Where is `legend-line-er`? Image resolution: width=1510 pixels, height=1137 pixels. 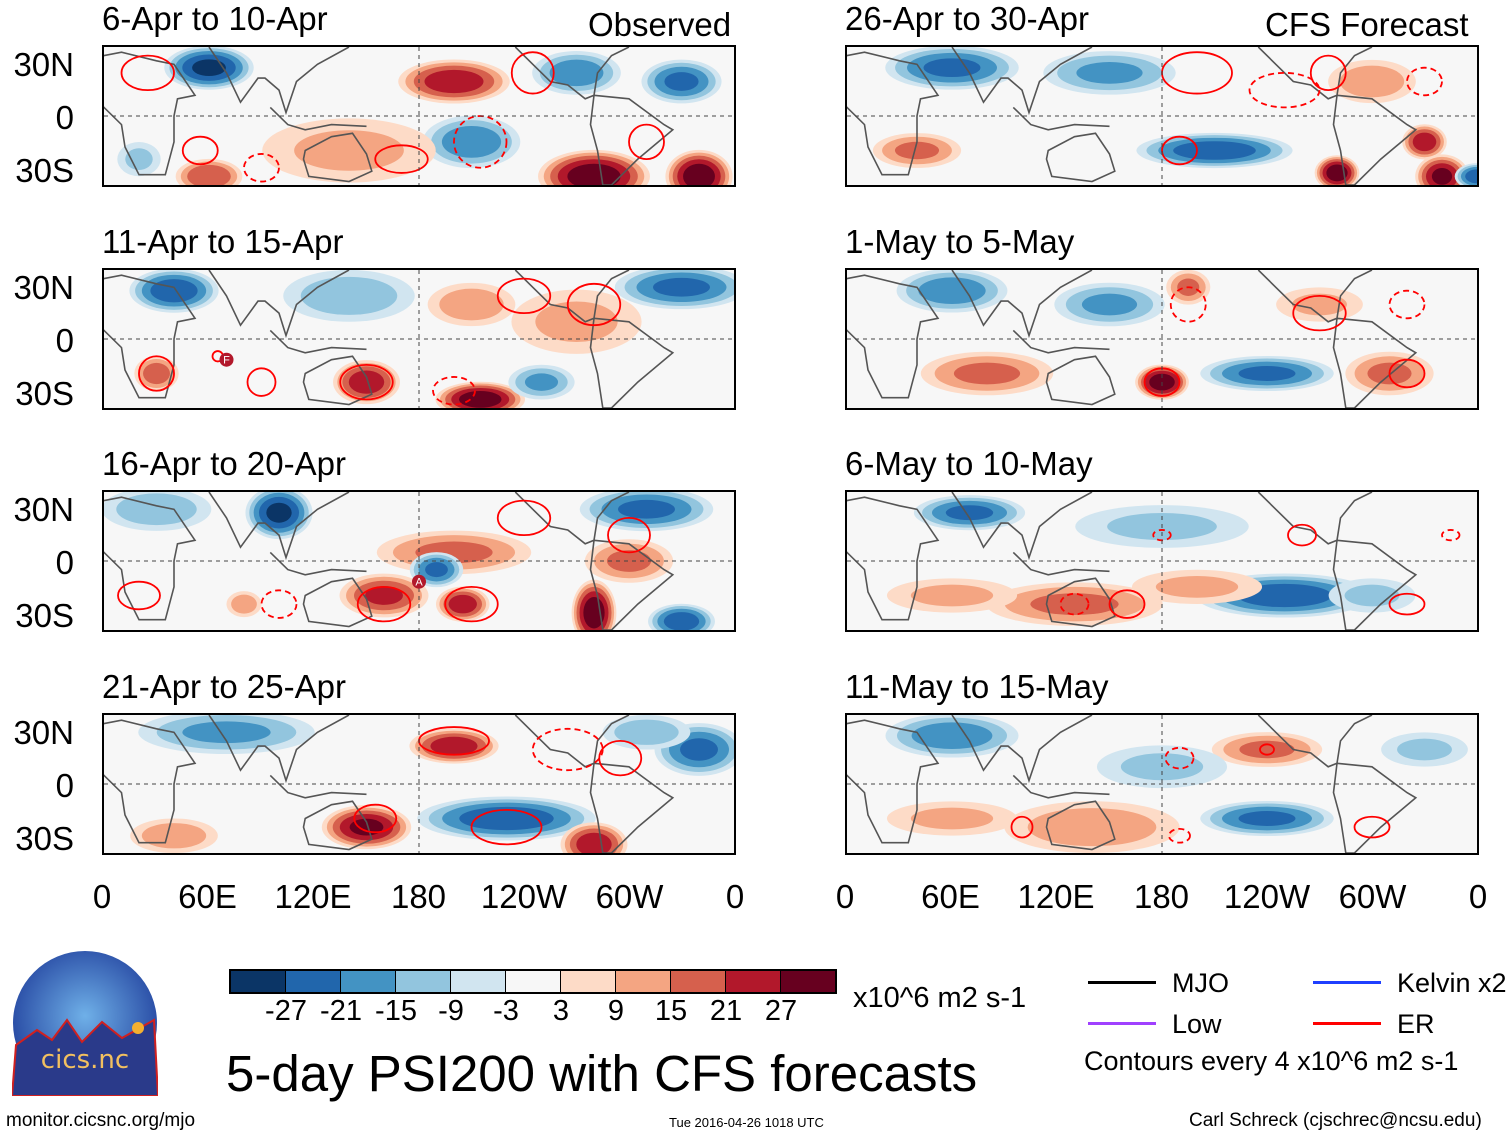 legend-line-er is located at coordinates (1347, 1023).